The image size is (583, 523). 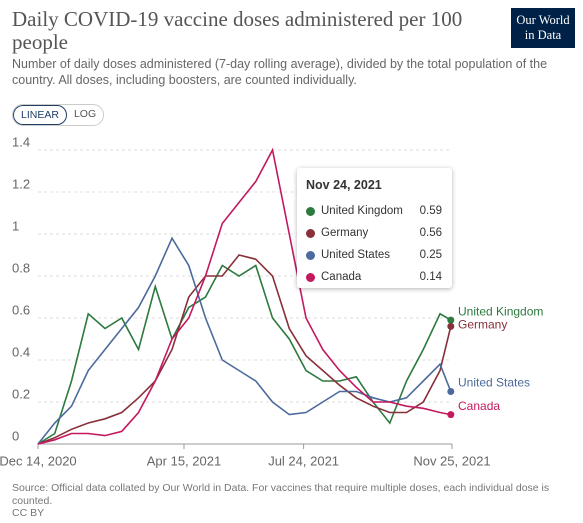 I want to click on logo-text: Our World, so click(x=543, y=20).